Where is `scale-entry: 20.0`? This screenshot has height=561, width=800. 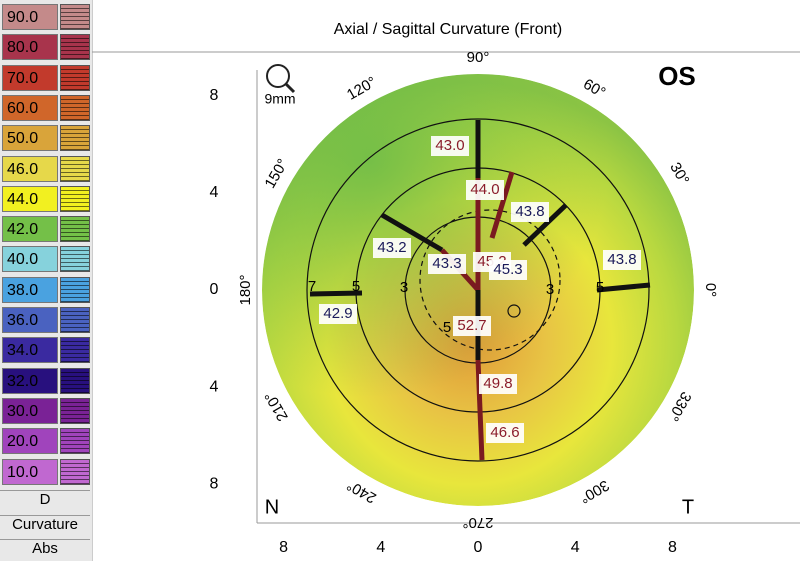 scale-entry: 20.0 is located at coordinates (46, 442).